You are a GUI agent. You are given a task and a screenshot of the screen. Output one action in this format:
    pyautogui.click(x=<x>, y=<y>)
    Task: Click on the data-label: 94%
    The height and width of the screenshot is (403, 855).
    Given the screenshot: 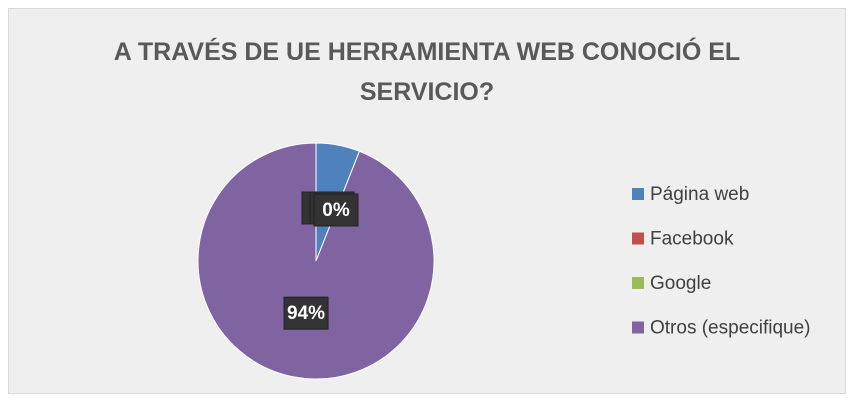 What is the action you would take?
    pyautogui.click(x=306, y=313)
    